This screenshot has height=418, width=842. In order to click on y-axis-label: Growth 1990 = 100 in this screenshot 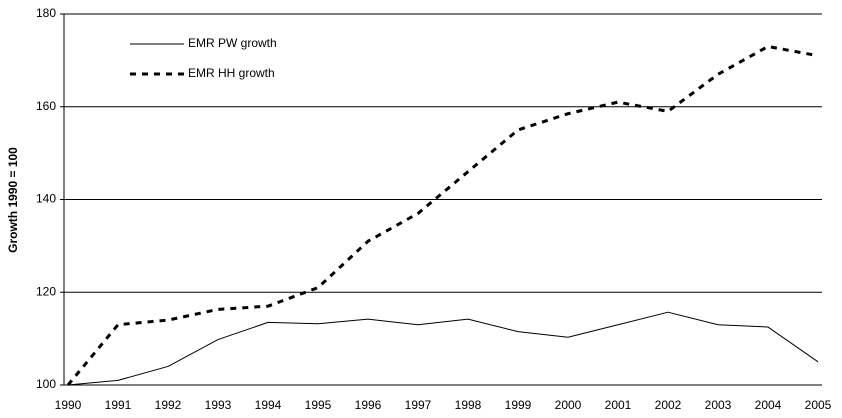, I will do `click(13, 200)`.